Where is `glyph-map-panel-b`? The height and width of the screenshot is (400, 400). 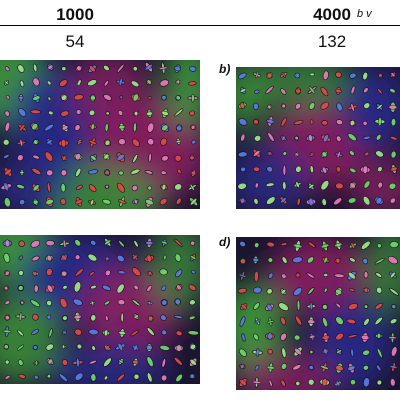
glyph-map-panel-b is located at coordinates (318, 138).